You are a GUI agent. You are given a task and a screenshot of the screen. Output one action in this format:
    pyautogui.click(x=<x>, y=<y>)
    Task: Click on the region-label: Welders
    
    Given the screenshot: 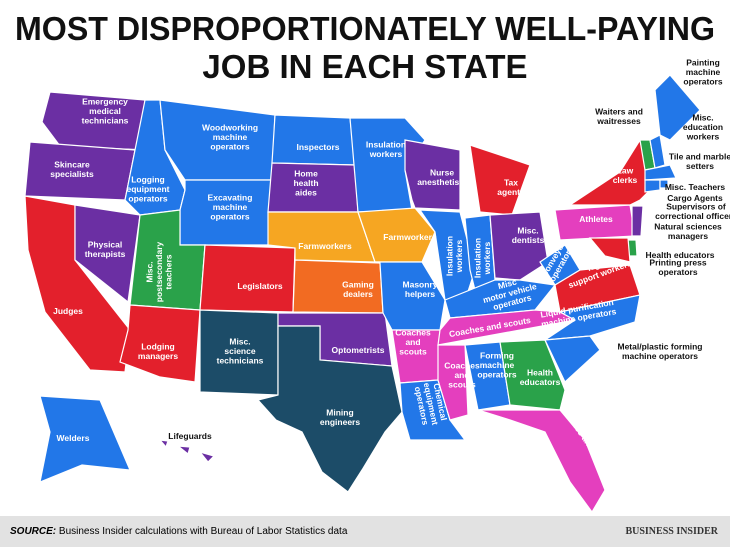 What is the action you would take?
    pyautogui.click(x=73, y=438)
    